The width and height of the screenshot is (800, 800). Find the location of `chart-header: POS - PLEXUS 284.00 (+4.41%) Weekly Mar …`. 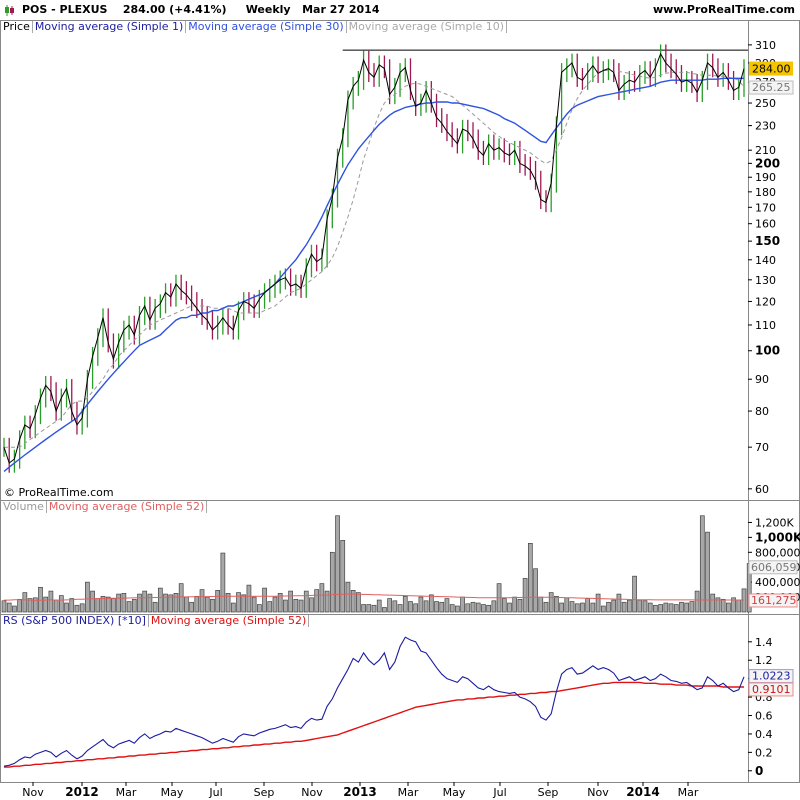

chart-header: POS - PLEXUS 284.00 (+4.41%) Weekly Mar … is located at coordinates (400, 10).